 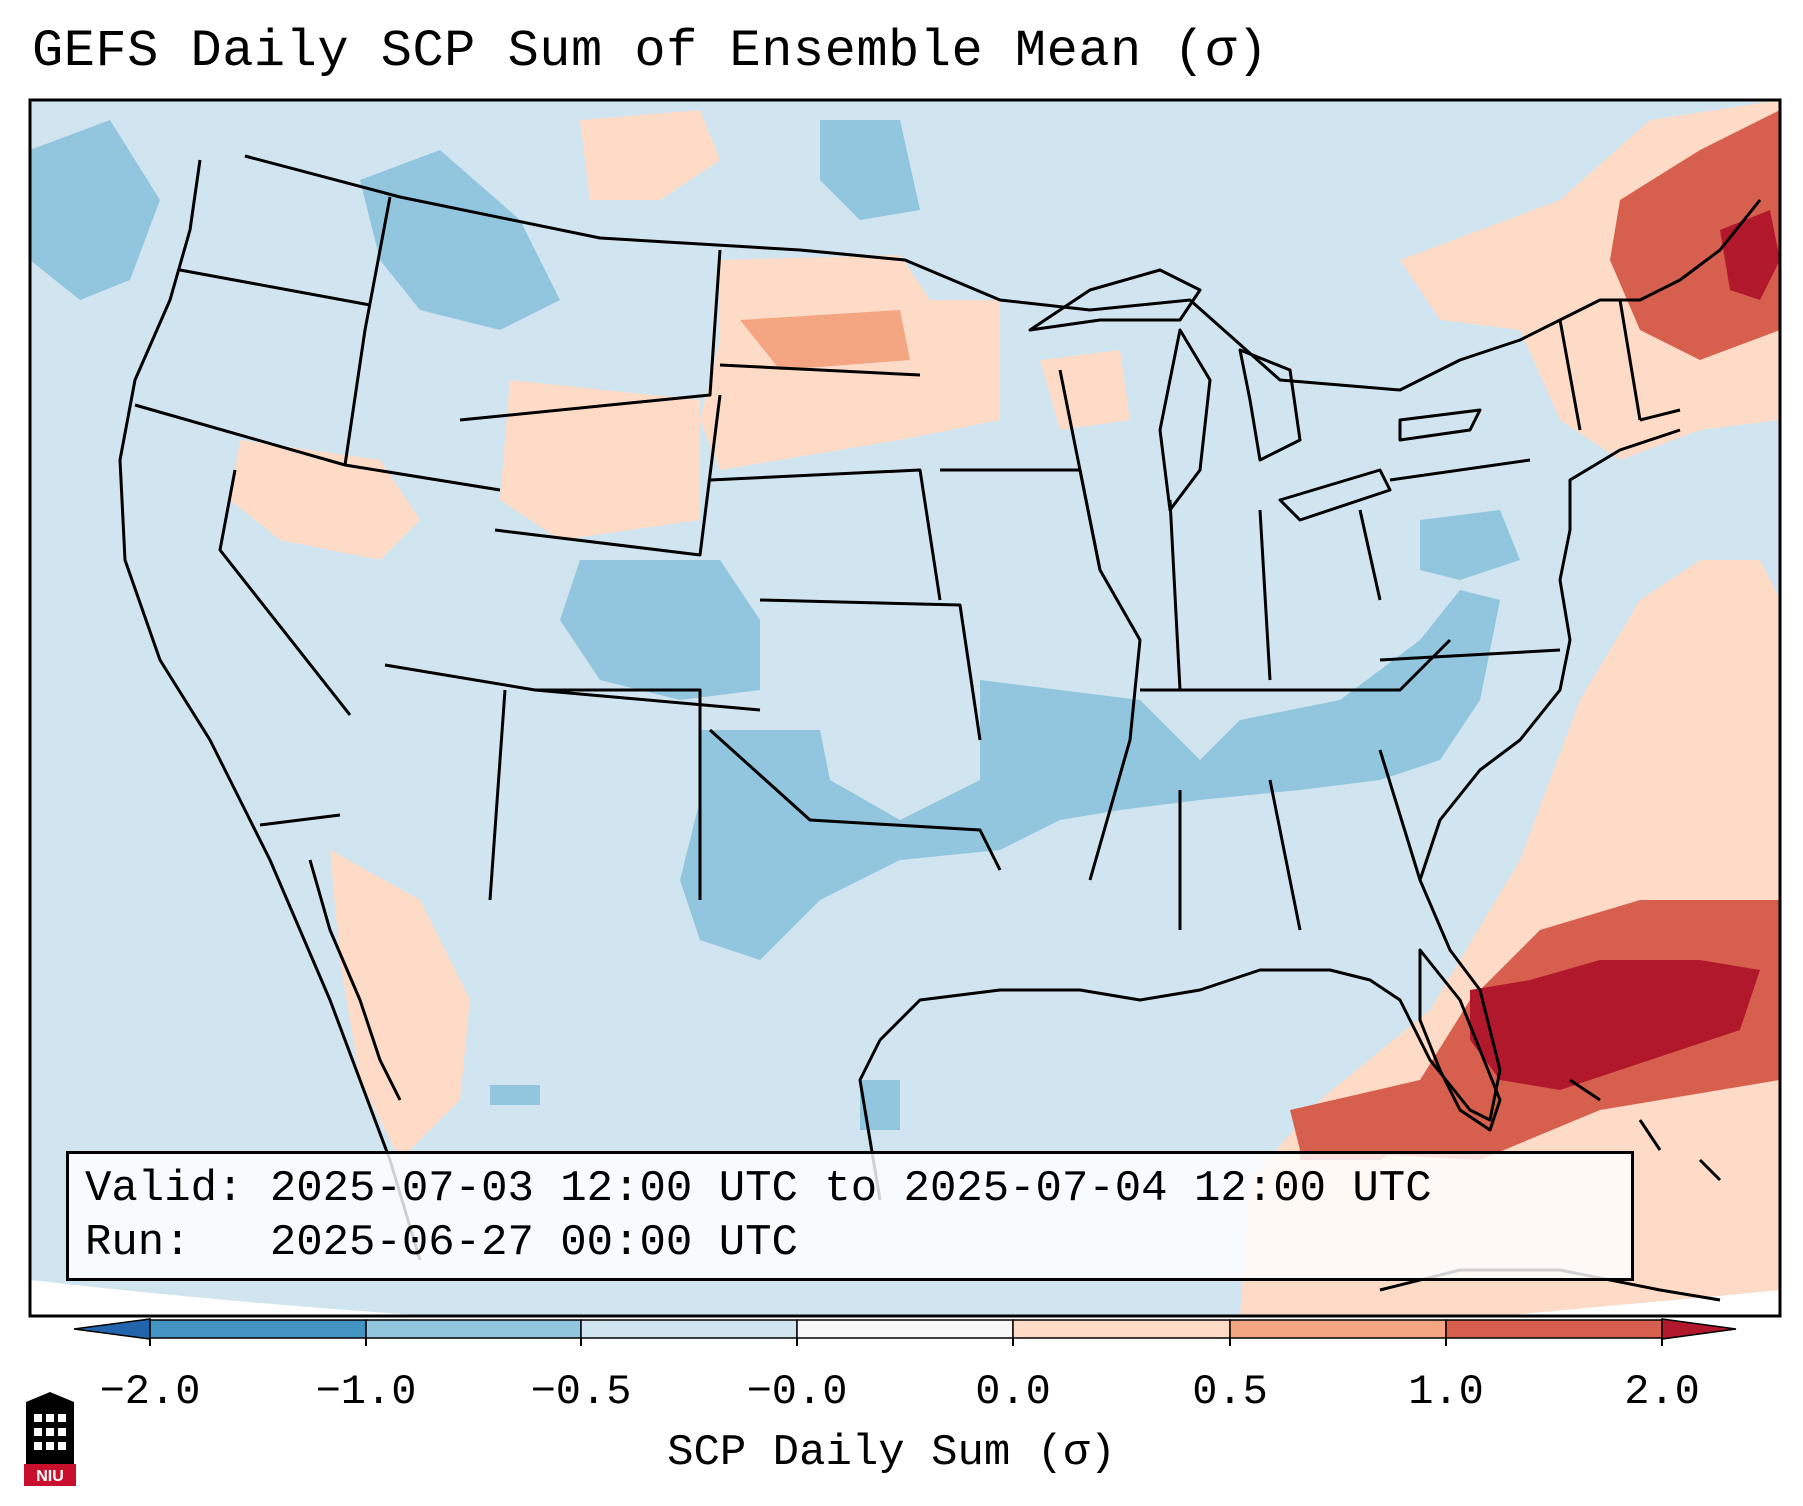 I want to click on colorbar-tick-label: −2.0, so click(x=150, y=1392).